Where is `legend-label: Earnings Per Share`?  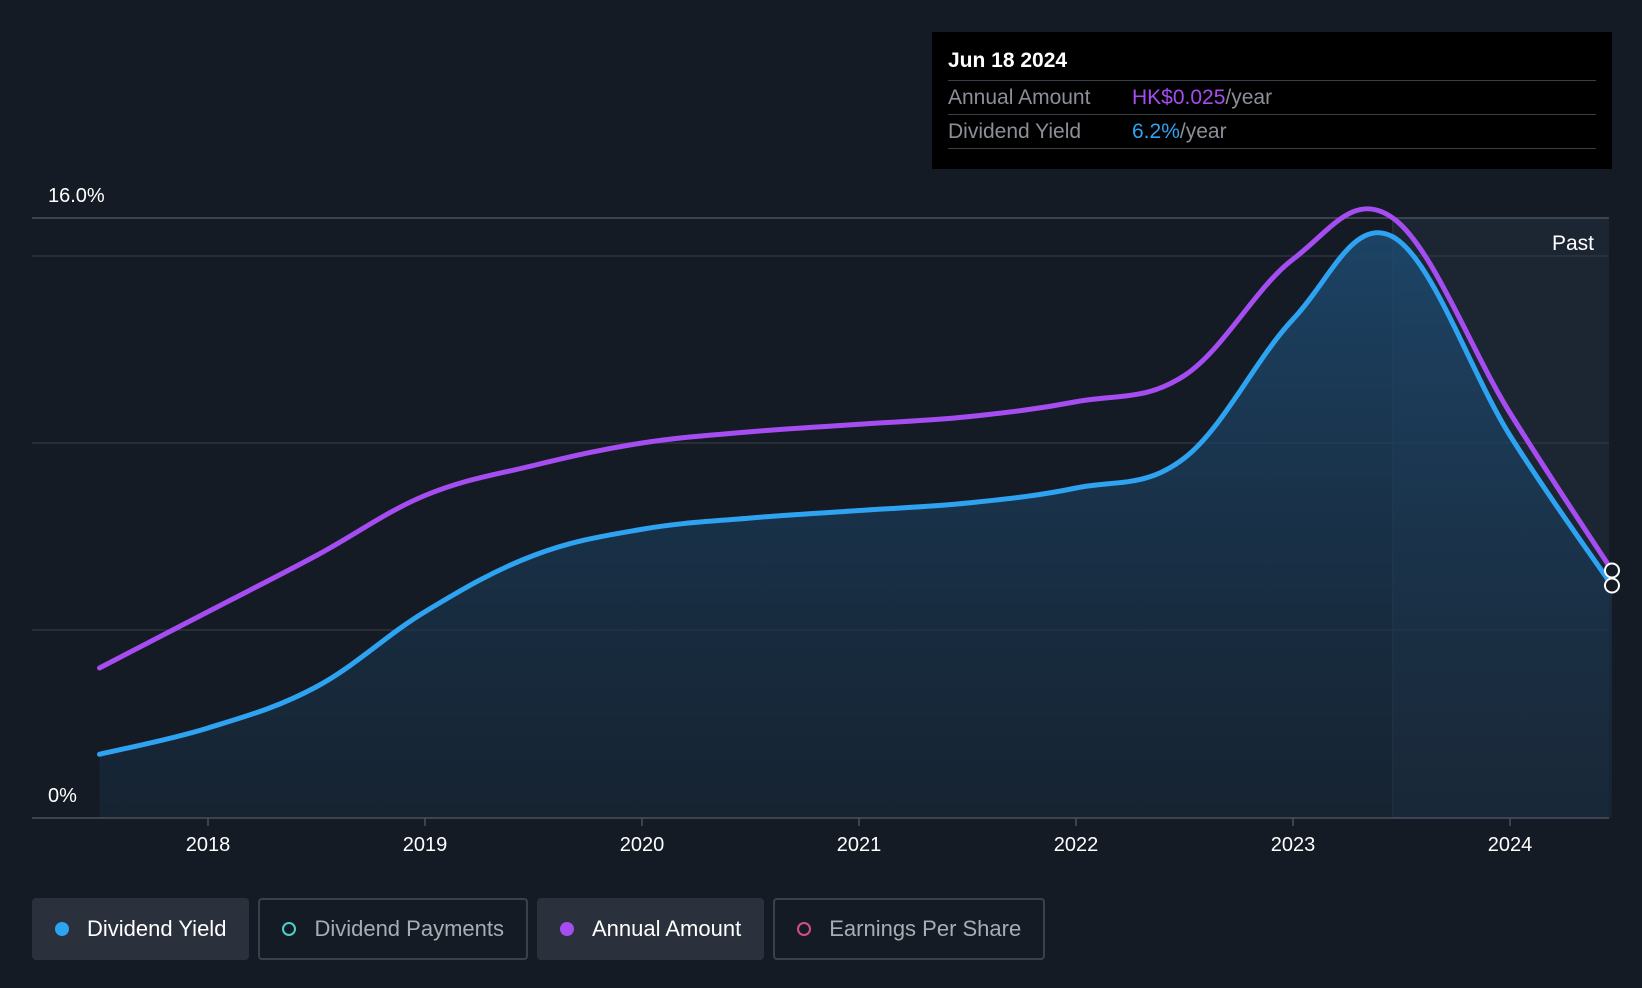
legend-label: Earnings Per Share is located at coordinates (925, 928).